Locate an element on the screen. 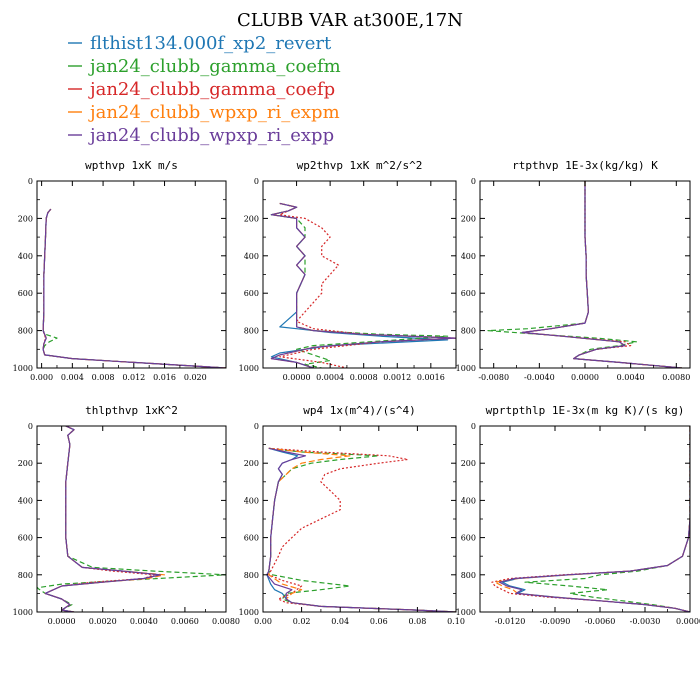 The width and height of the screenshot is (700, 700). x-tick-label: 0.04 is located at coordinates (340, 621).